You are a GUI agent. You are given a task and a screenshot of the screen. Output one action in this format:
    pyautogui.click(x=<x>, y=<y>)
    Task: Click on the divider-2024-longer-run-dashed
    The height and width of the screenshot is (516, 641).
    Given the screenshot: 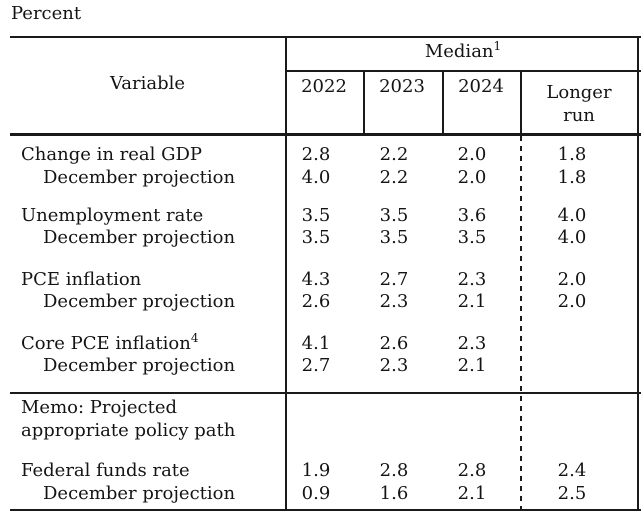 What is the action you would take?
    pyautogui.click(x=521, y=326)
    